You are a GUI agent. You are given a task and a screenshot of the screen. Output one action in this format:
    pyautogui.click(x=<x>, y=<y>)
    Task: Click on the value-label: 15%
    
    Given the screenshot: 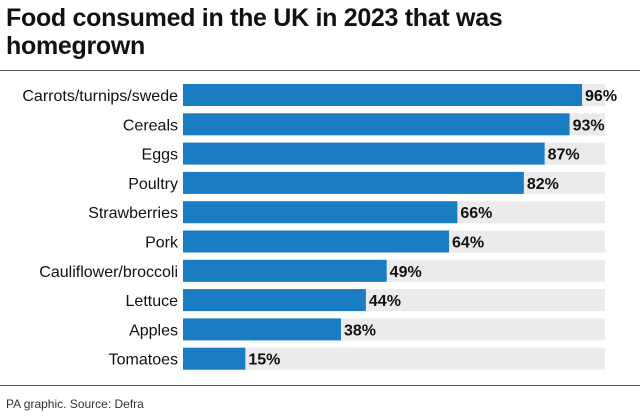 What is the action you would take?
    pyautogui.click(x=264, y=360)
    